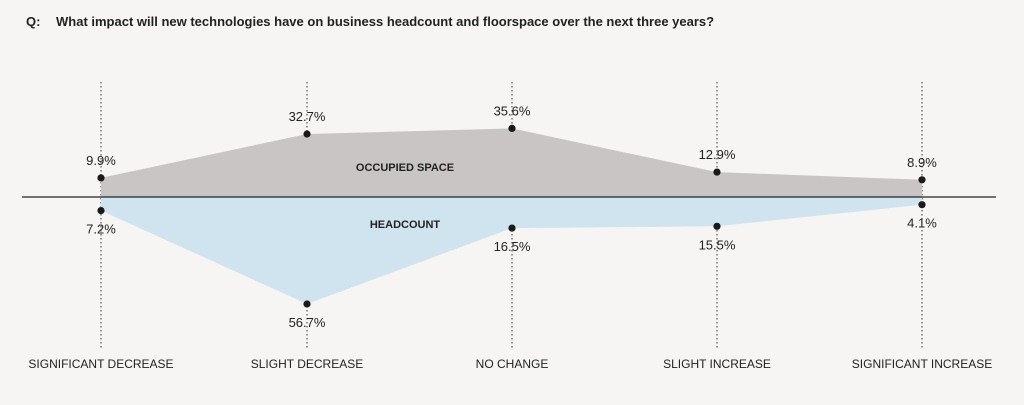  What do you see at coordinates (307, 304) in the screenshot?
I see `marker-headcount-slight-decrease` at bounding box center [307, 304].